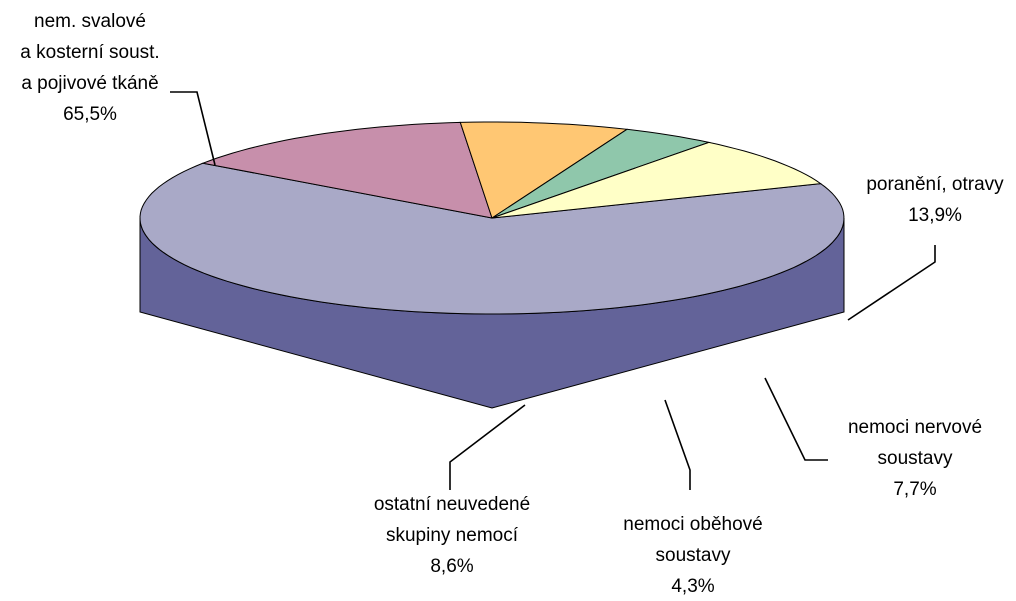 This screenshot has width=1016, height=601. I want to click on value-label: 4,3%, so click(692, 586).